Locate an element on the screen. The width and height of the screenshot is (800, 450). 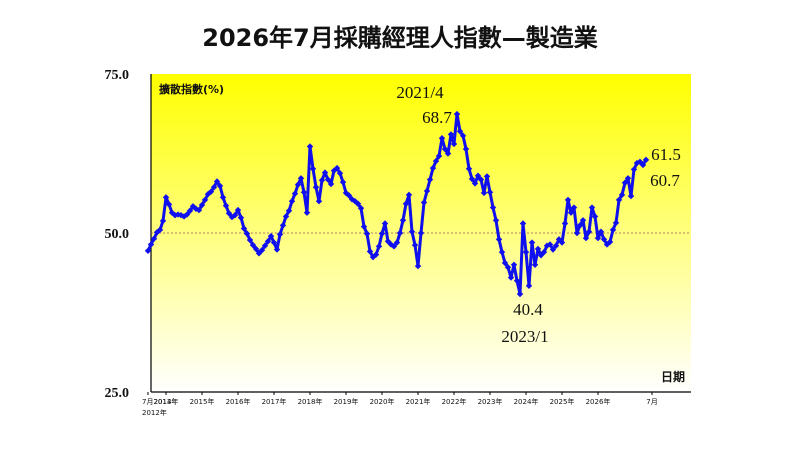
x-tick-label: 2023年 is located at coordinates (490, 401).